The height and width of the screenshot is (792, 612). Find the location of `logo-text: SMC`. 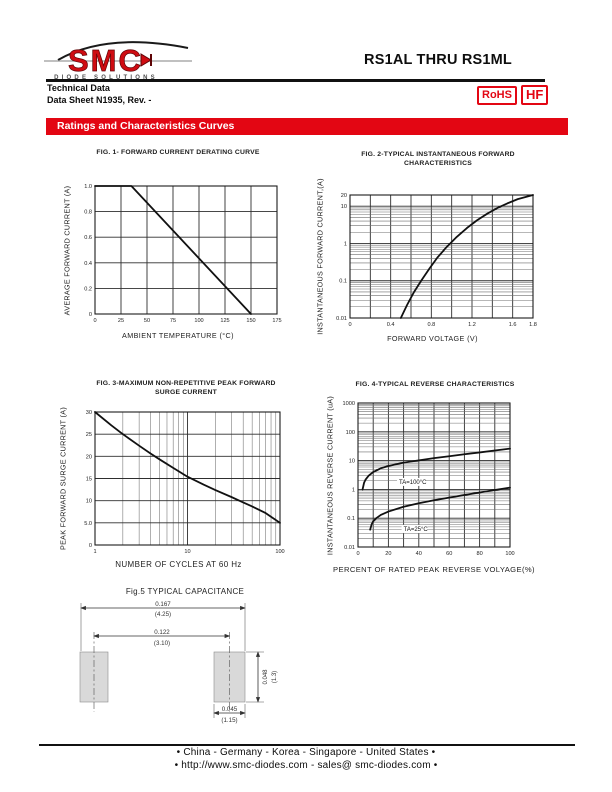

logo-text: SMC is located at coordinates (105, 60).